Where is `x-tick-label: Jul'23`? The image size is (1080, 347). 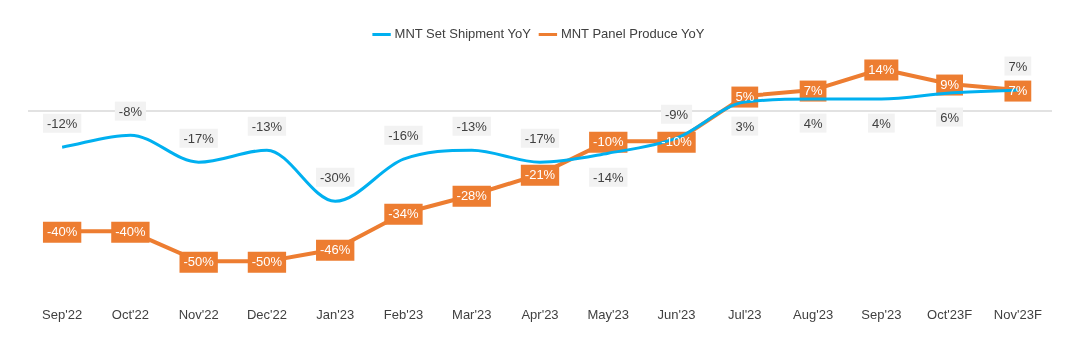 x-tick-label: Jul'23 is located at coordinates (745, 314).